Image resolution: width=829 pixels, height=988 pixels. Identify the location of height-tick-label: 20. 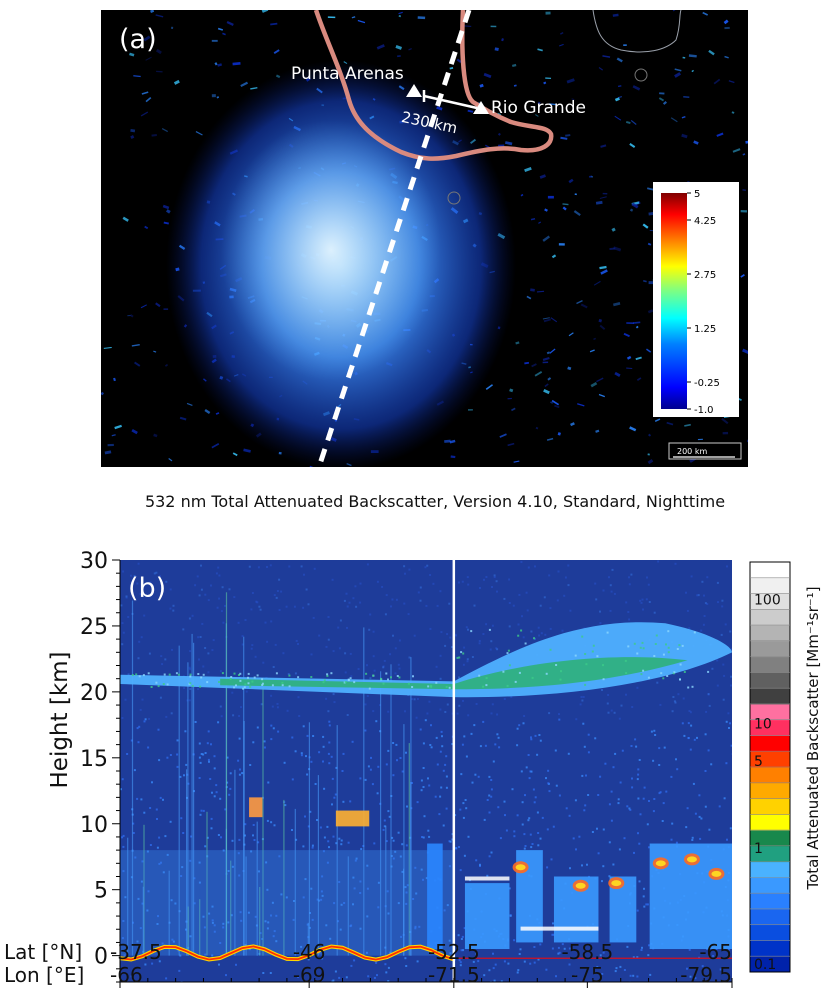
(94, 693).